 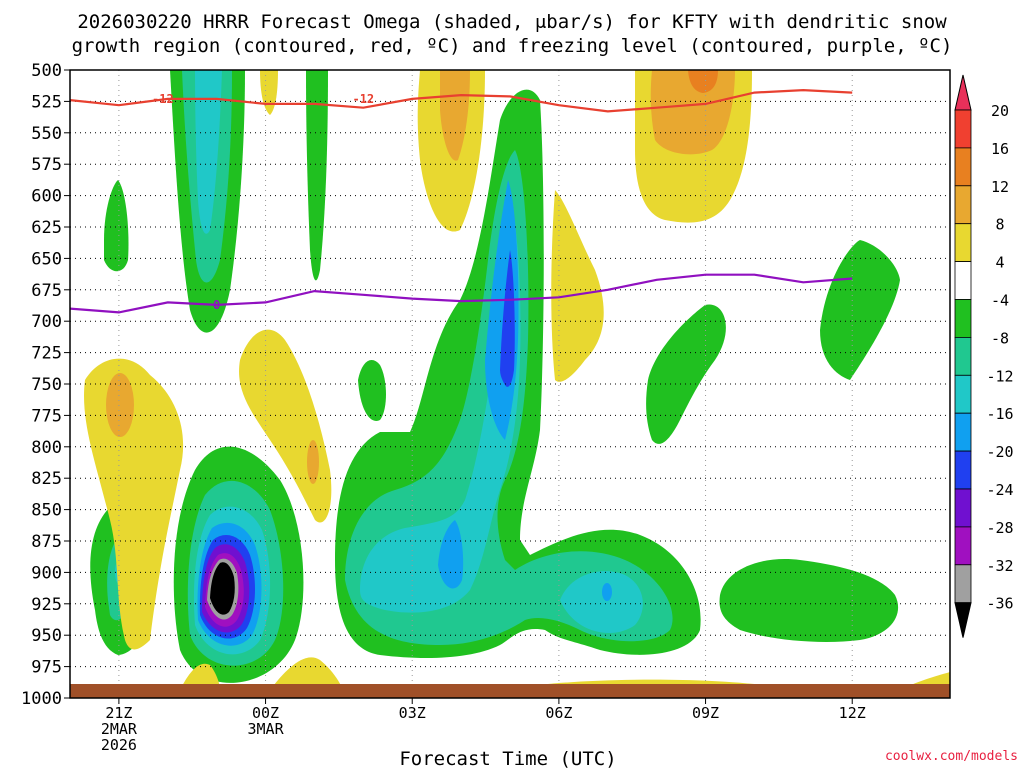 I want to click on y-tick-label: 725, so click(x=46, y=354).